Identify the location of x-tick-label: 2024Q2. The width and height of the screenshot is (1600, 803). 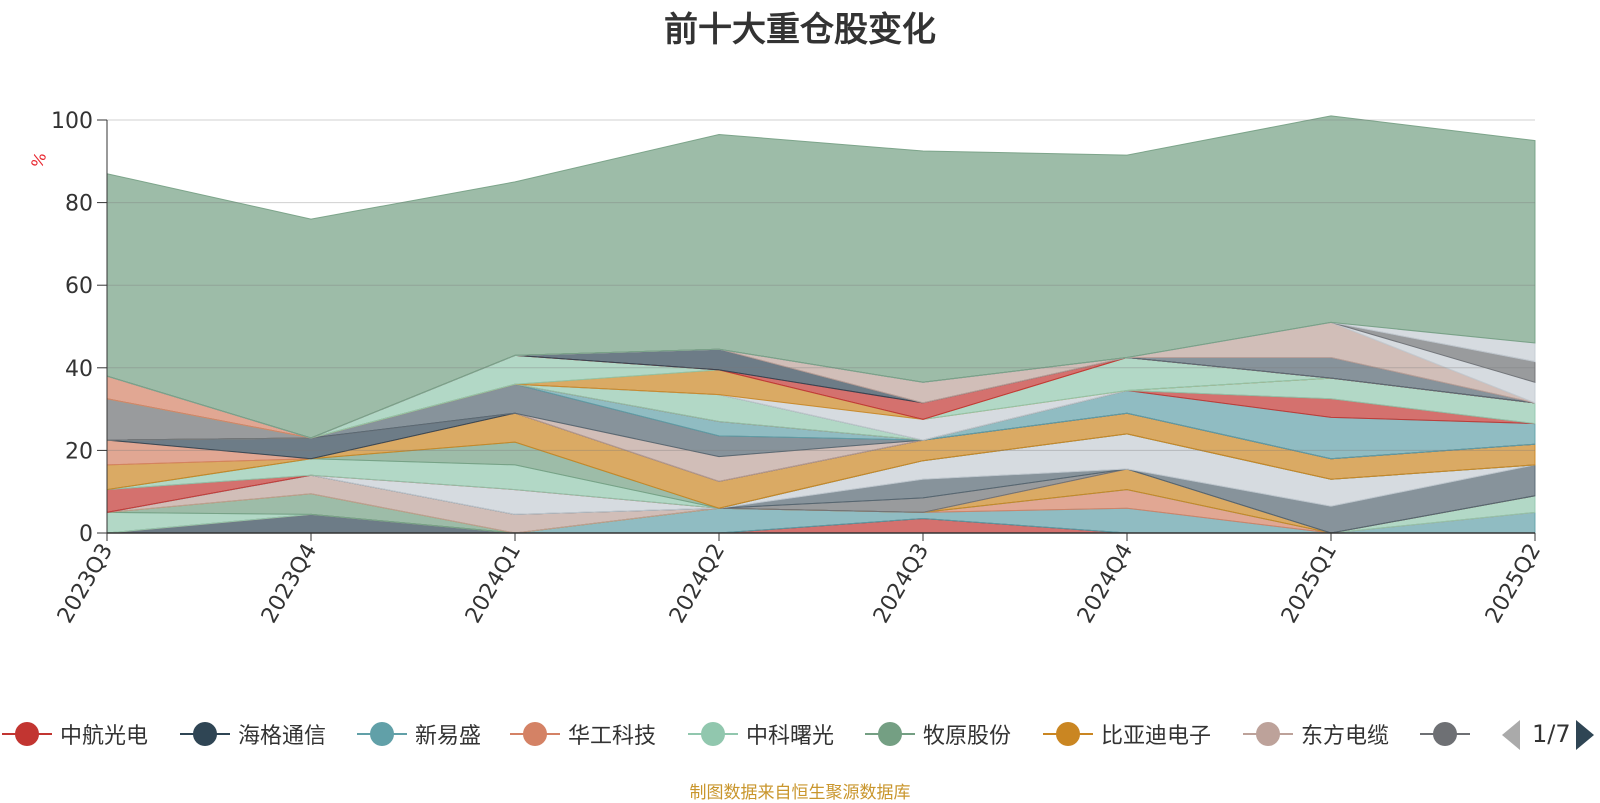
(697, 584).